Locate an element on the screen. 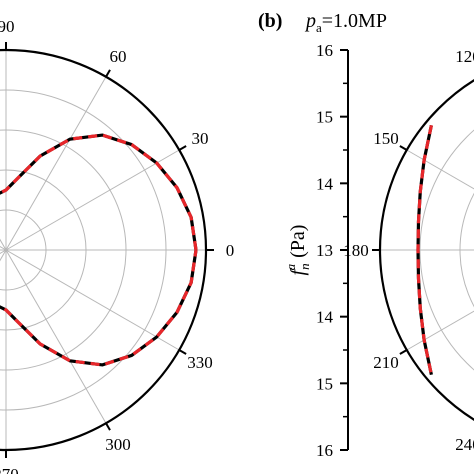  panel-b-ticks is located at coordinates (390, 250).